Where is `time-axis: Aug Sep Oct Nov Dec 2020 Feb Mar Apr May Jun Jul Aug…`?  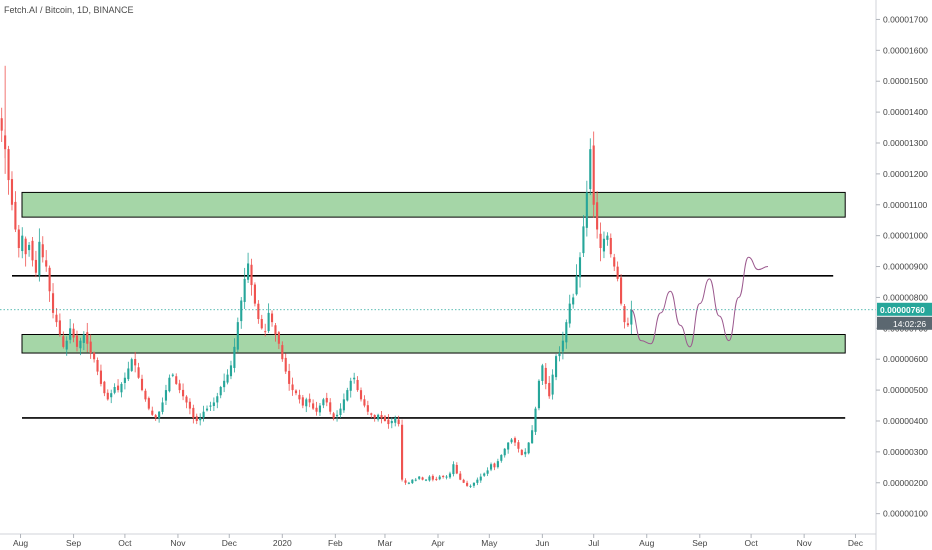 time-axis: Aug Sep Oct Nov Dec 2020 Feb Mar Apr May Jun Jul Aug… is located at coordinates (438, 541).